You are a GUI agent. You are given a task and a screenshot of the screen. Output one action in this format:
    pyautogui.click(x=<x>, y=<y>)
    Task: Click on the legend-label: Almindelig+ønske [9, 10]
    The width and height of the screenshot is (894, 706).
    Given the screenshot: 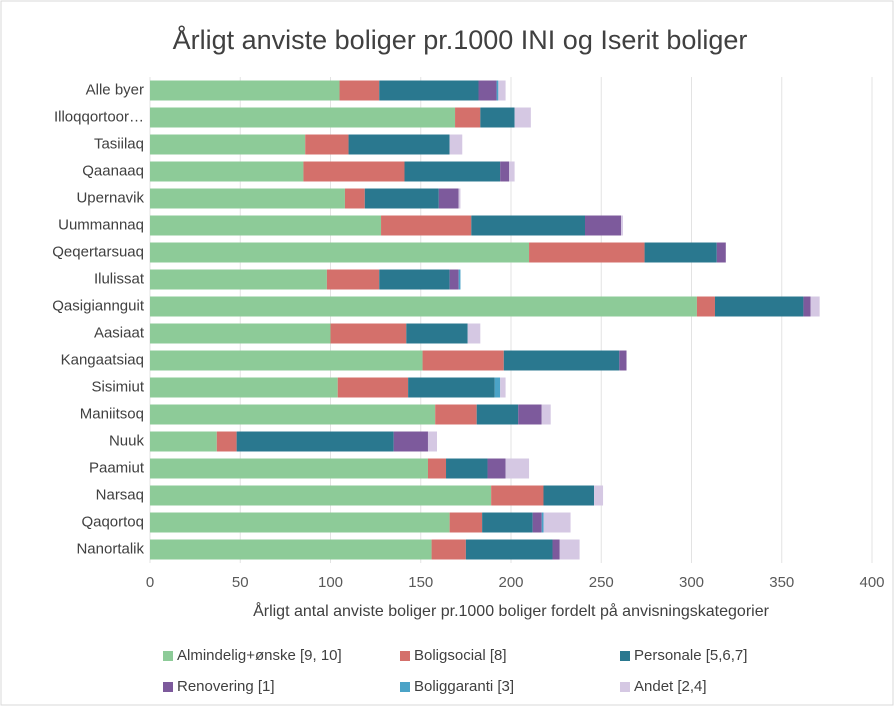 What is the action you would take?
    pyautogui.click(x=259, y=655)
    